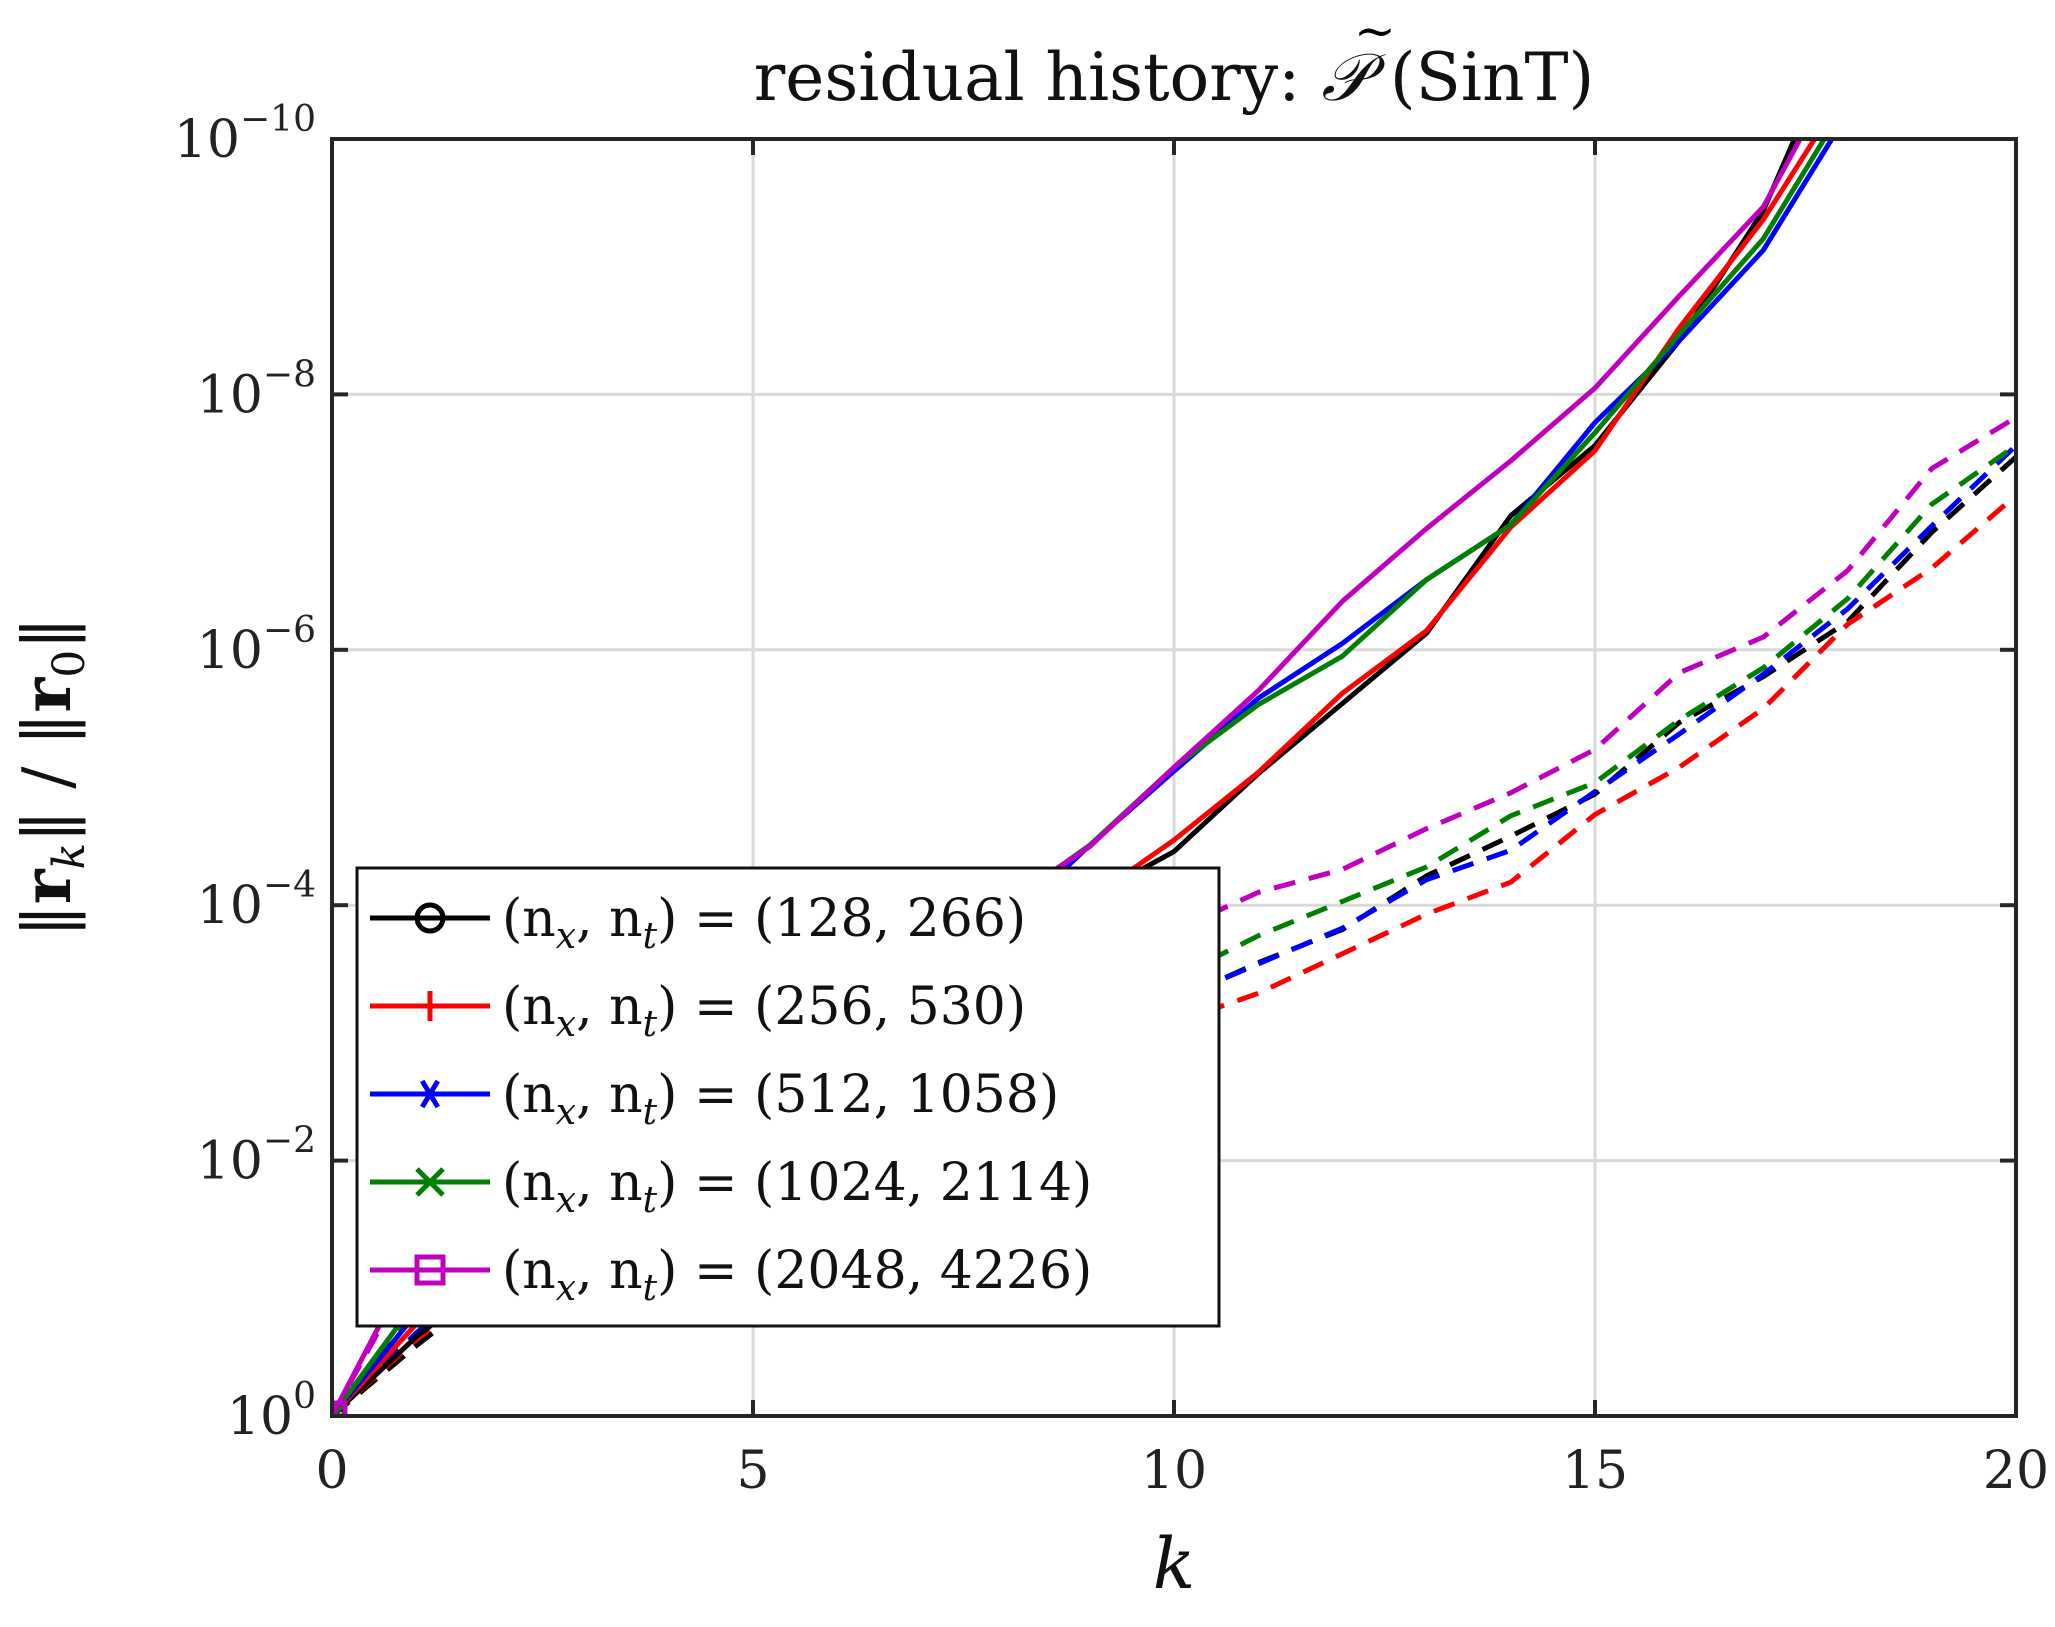  Describe the element at coordinates (1595, 1471) in the screenshot. I see `x-tick-label: 15` at that location.